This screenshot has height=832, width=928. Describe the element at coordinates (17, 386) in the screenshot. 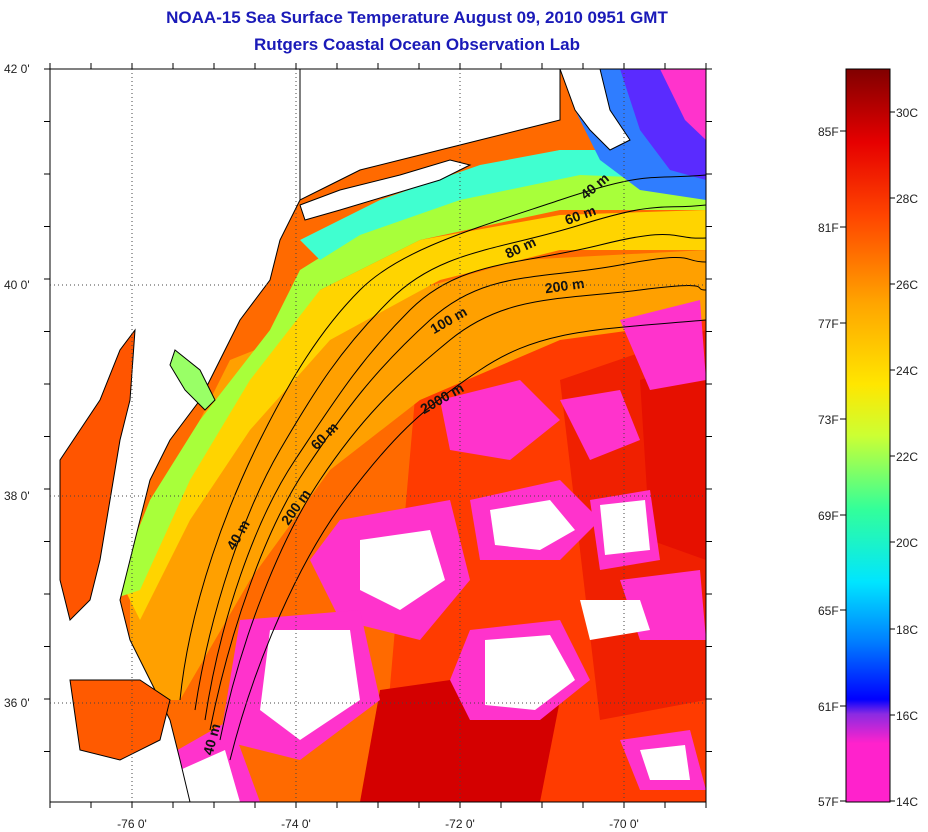

I see `lat-labels: 42 0' 40 0' 38 0' 36 0'` at that location.